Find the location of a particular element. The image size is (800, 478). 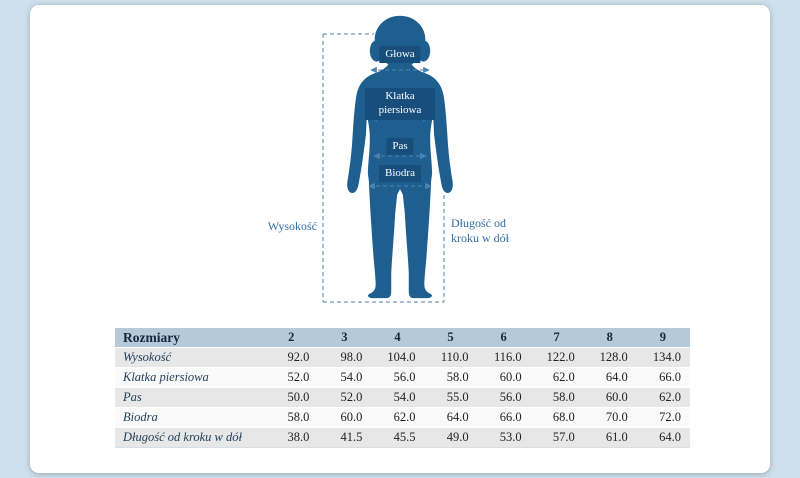

head-label: Głowa is located at coordinates (400, 55).